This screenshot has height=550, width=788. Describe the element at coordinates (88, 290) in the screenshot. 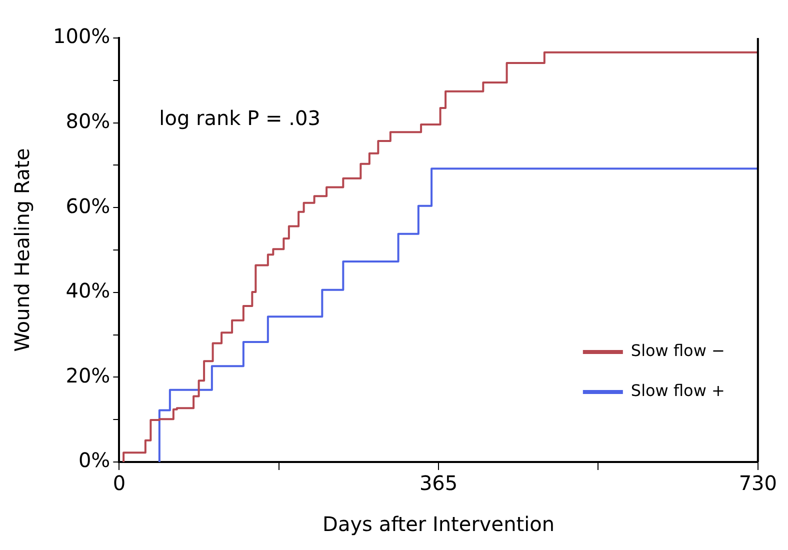

I see `y-tick-label: 40%` at that location.